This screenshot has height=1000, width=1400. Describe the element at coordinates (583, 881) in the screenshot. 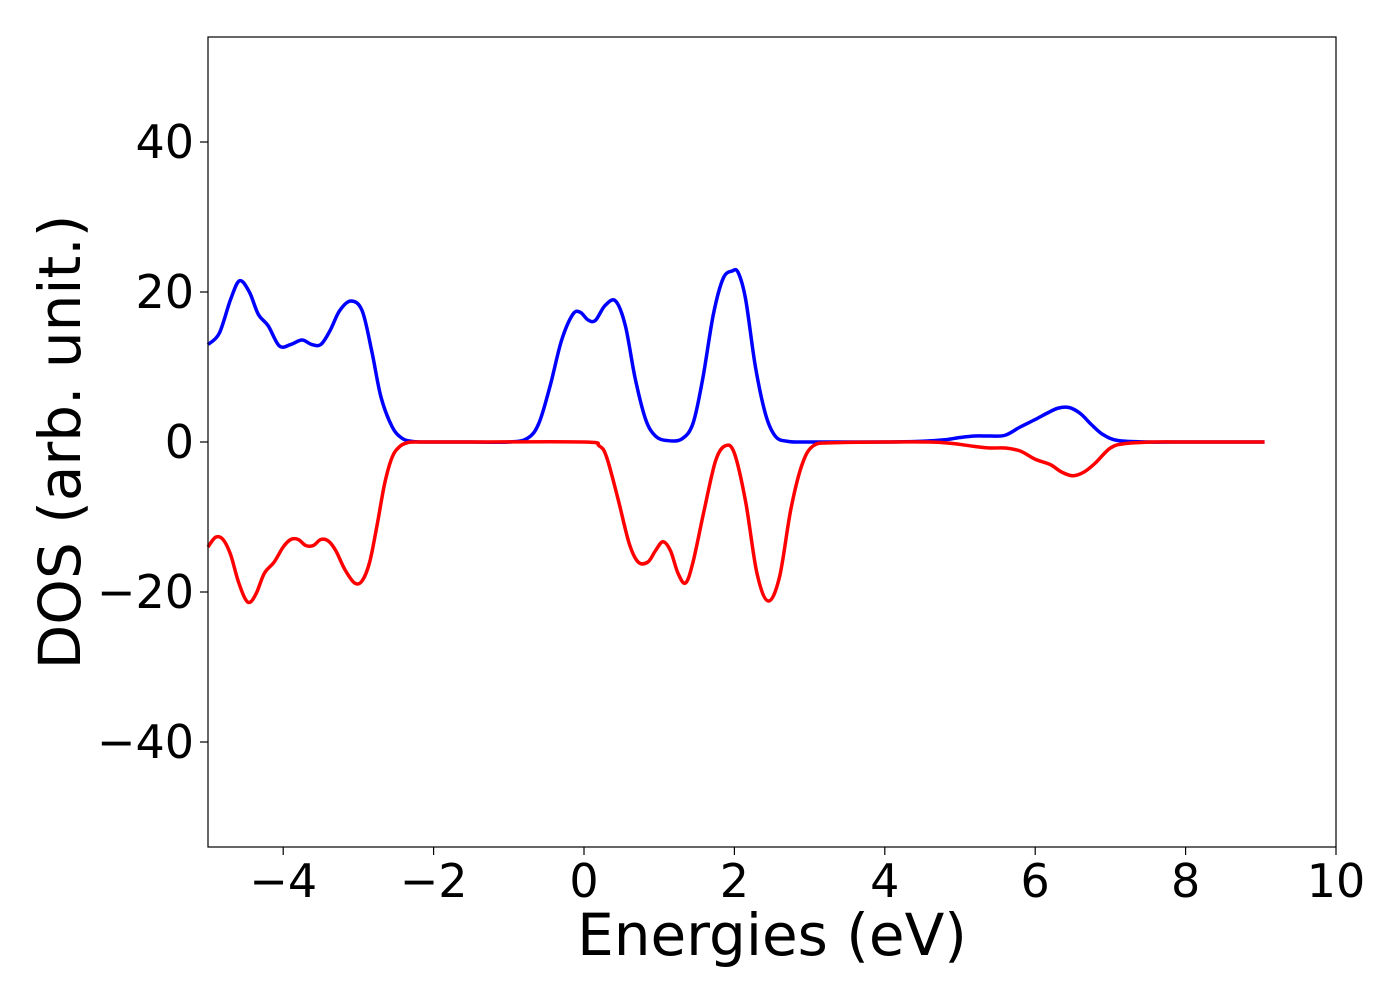

I see `x-tick-label: 0` at that location.